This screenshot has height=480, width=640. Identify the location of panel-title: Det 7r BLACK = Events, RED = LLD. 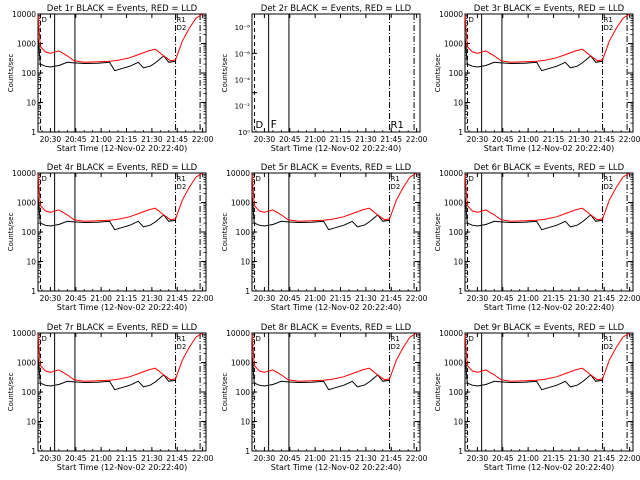
(122, 328).